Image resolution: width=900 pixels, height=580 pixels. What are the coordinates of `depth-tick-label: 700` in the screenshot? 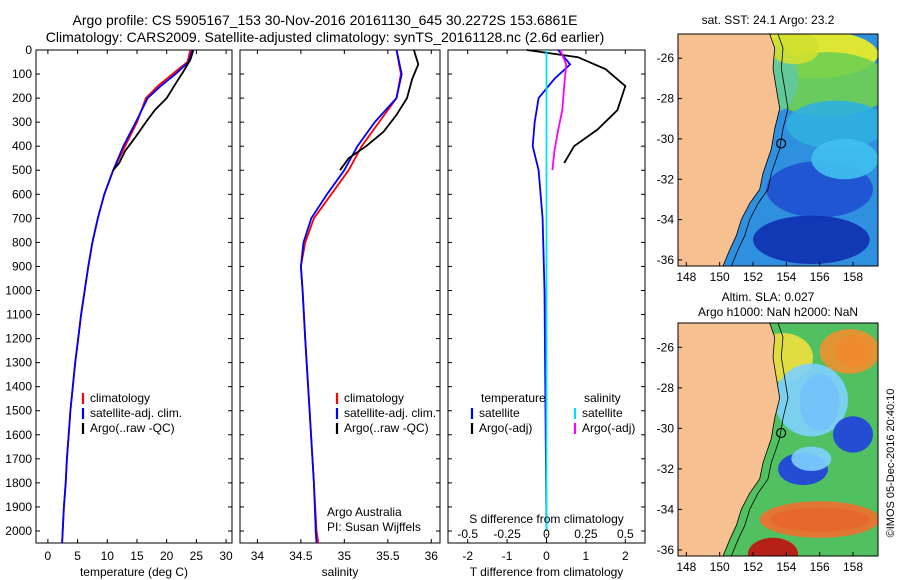 It's located at (22, 218).